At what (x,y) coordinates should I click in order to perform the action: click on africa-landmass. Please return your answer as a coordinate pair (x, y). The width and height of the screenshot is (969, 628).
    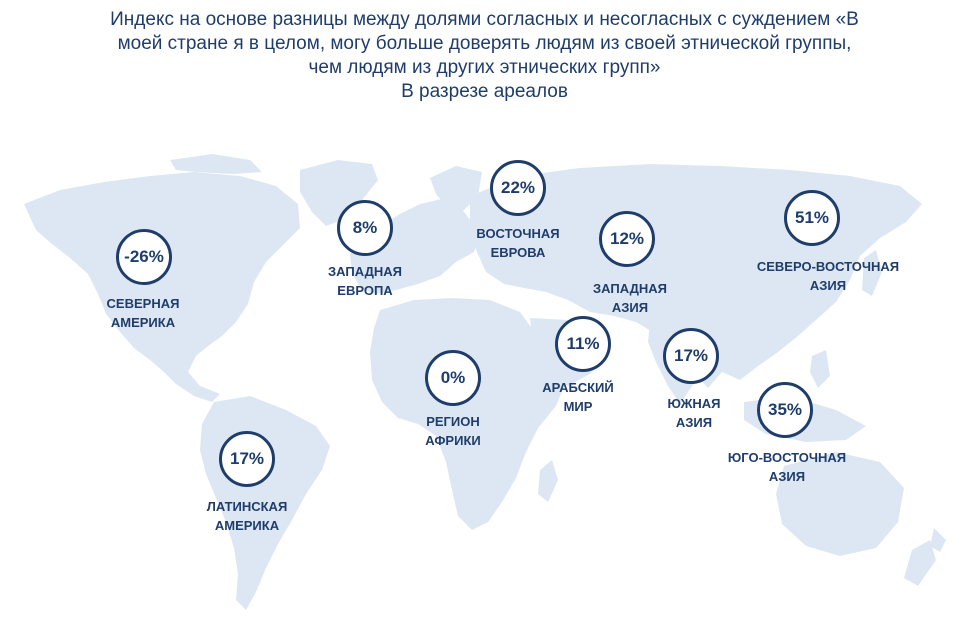
    Looking at the image, I should click on (468, 414).